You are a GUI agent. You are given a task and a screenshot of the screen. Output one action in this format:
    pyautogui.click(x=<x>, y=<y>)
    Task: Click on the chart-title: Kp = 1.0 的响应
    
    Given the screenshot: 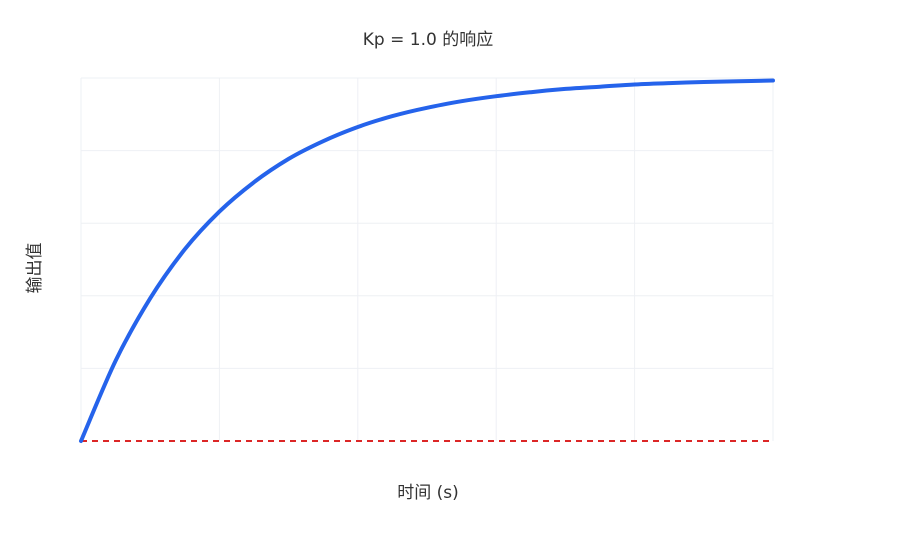 What is the action you would take?
    pyautogui.click(x=428, y=40)
    